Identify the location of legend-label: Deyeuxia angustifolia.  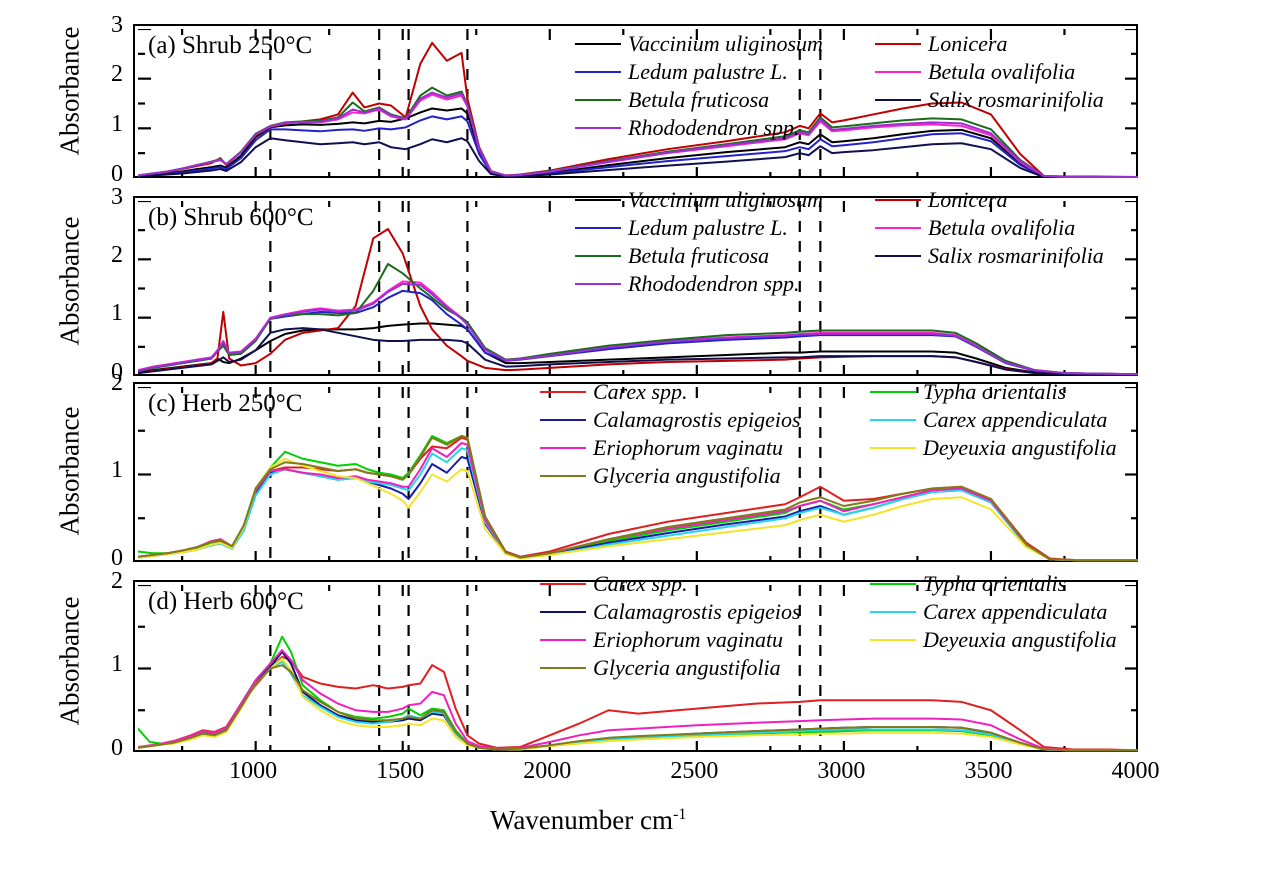
(1020, 639).